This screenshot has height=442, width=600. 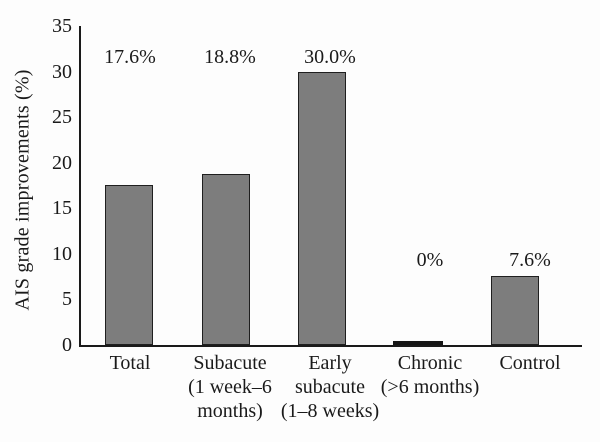 What do you see at coordinates (80, 186) in the screenshot?
I see `y-axis-line` at bounding box center [80, 186].